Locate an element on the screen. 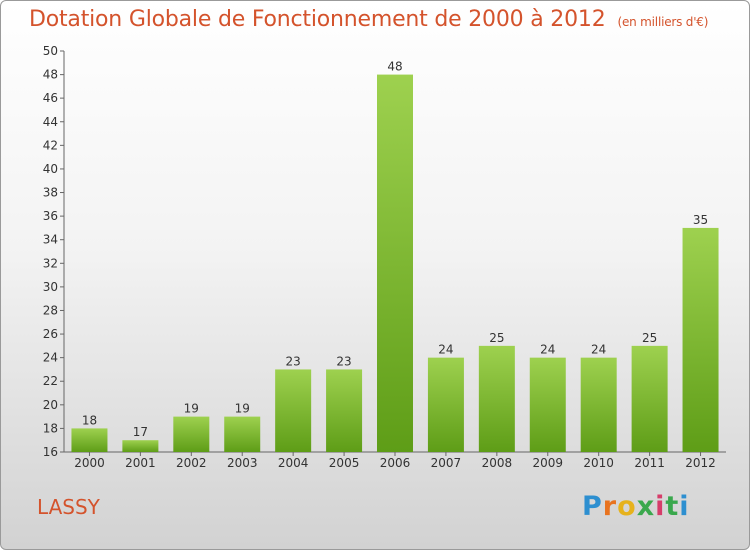 This screenshot has width=750, height=550. y-tick-label: 32 is located at coordinates (50, 263).